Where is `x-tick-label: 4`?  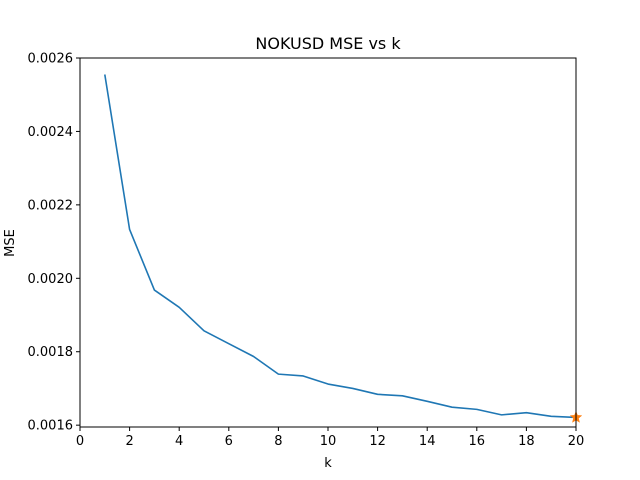 x-tick-label: 4 is located at coordinates (179, 441).